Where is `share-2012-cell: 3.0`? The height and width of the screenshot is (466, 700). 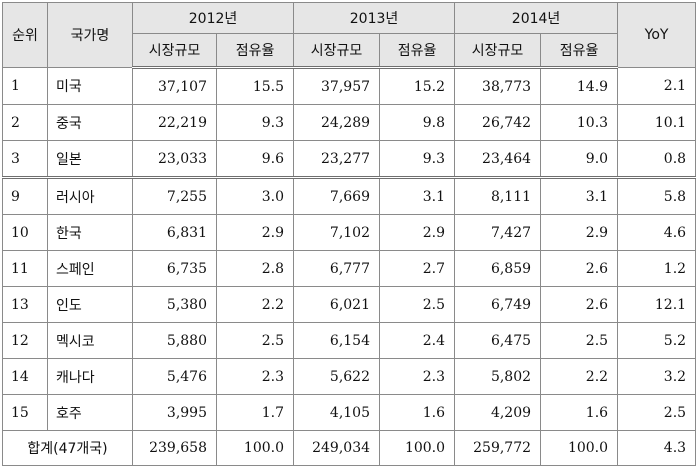 share-2012-cell: 3.0 is located at coordinates (255, 195).